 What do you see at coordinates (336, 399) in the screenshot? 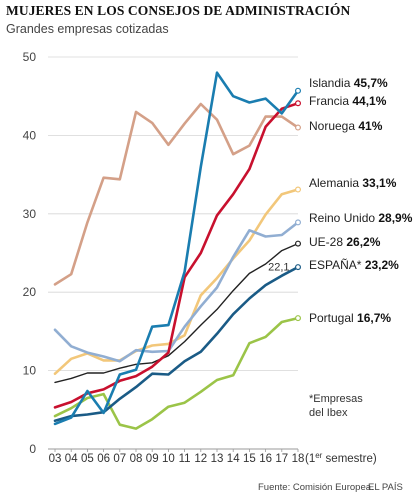
I see `footnote-line-1: *Empresas` at bounding box center [336, 399].